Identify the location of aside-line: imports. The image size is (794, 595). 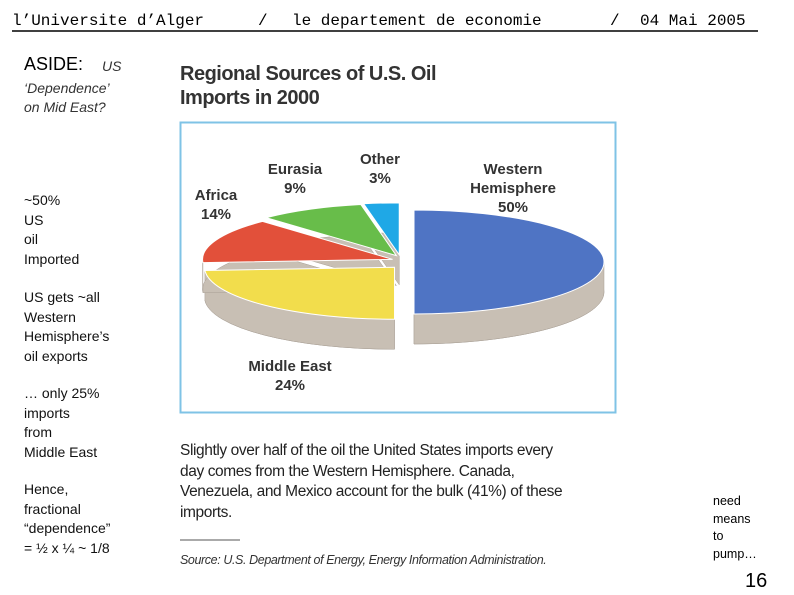
(47, 412).